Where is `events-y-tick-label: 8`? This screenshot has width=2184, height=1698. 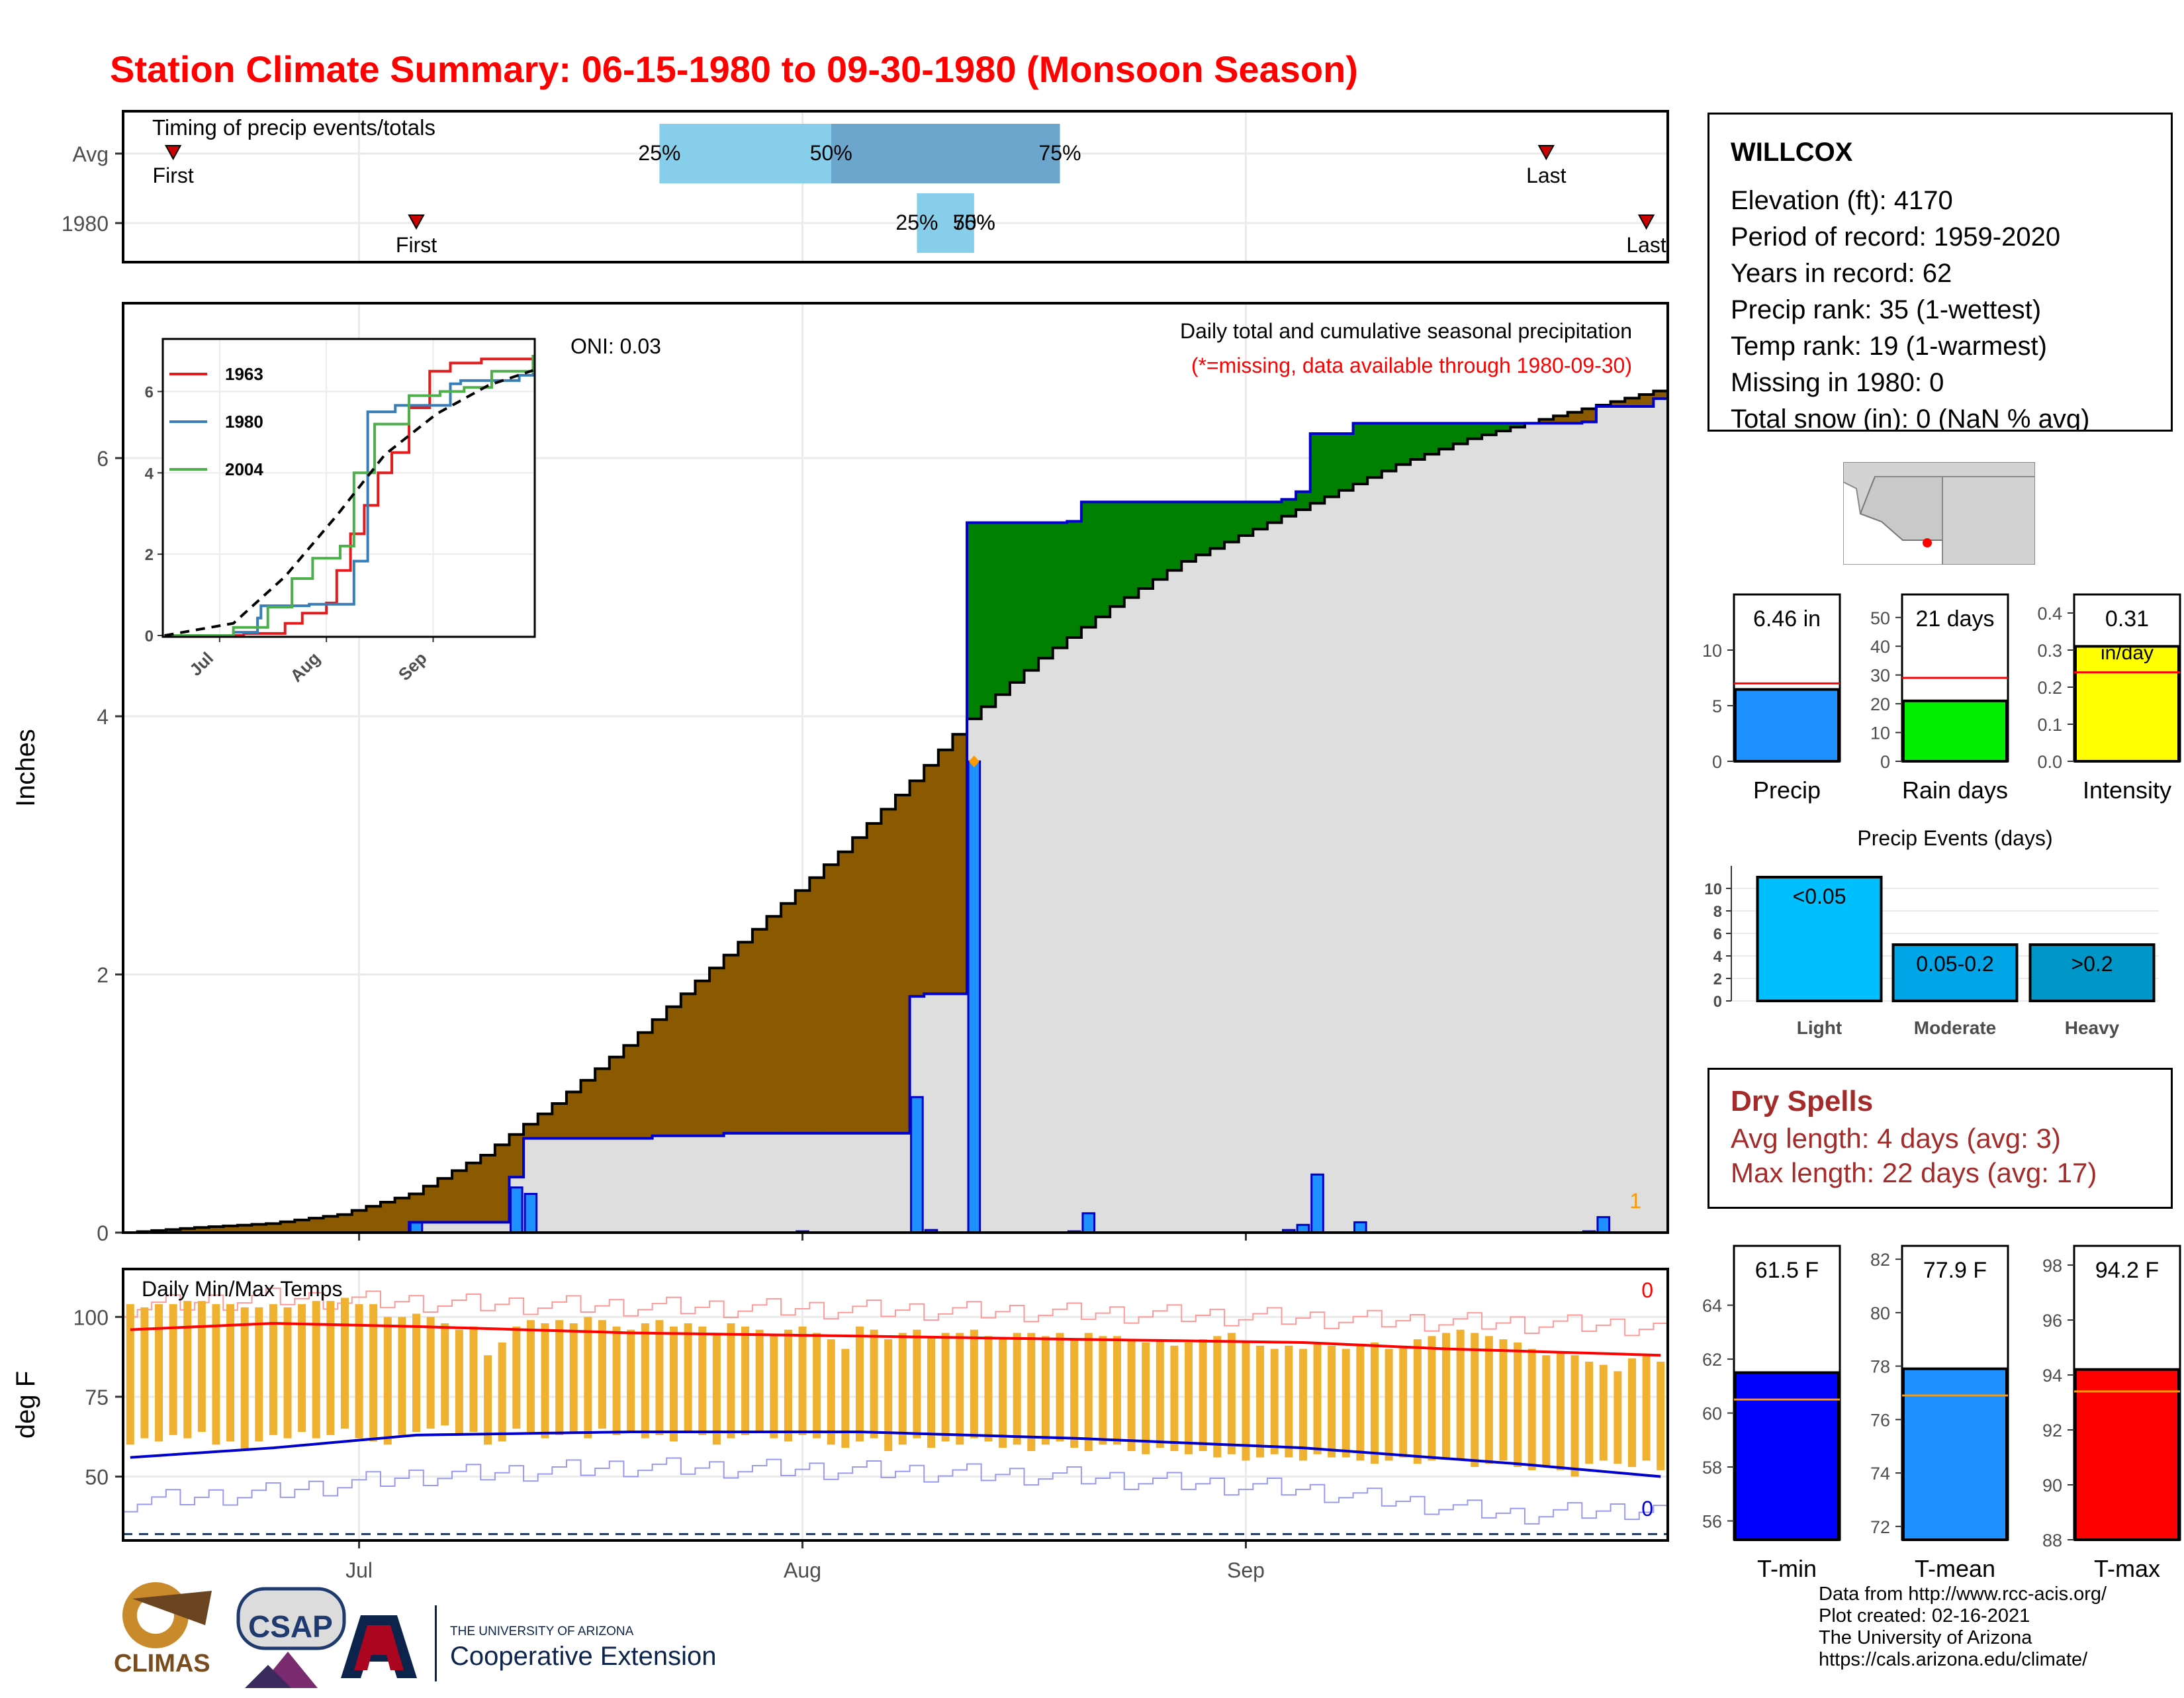 events-y-tick-label: 8 is located at coordinates (1718, 912).